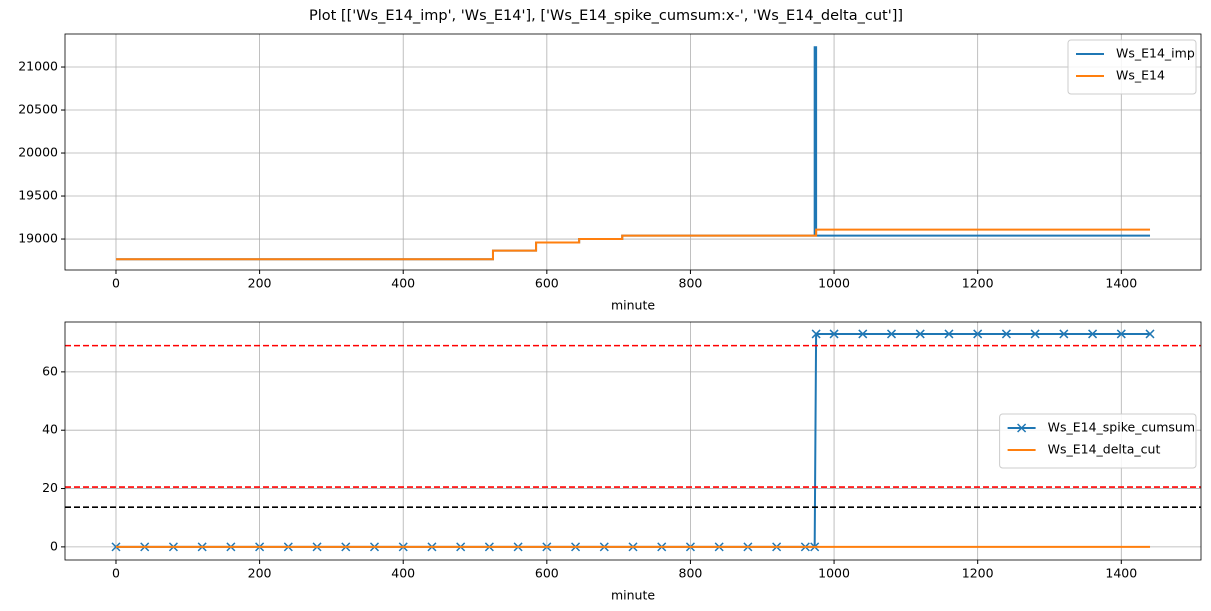  Describe the element at coordinates (50, 429) in the screenshot. I see `y-tick-label: 40` at that location.